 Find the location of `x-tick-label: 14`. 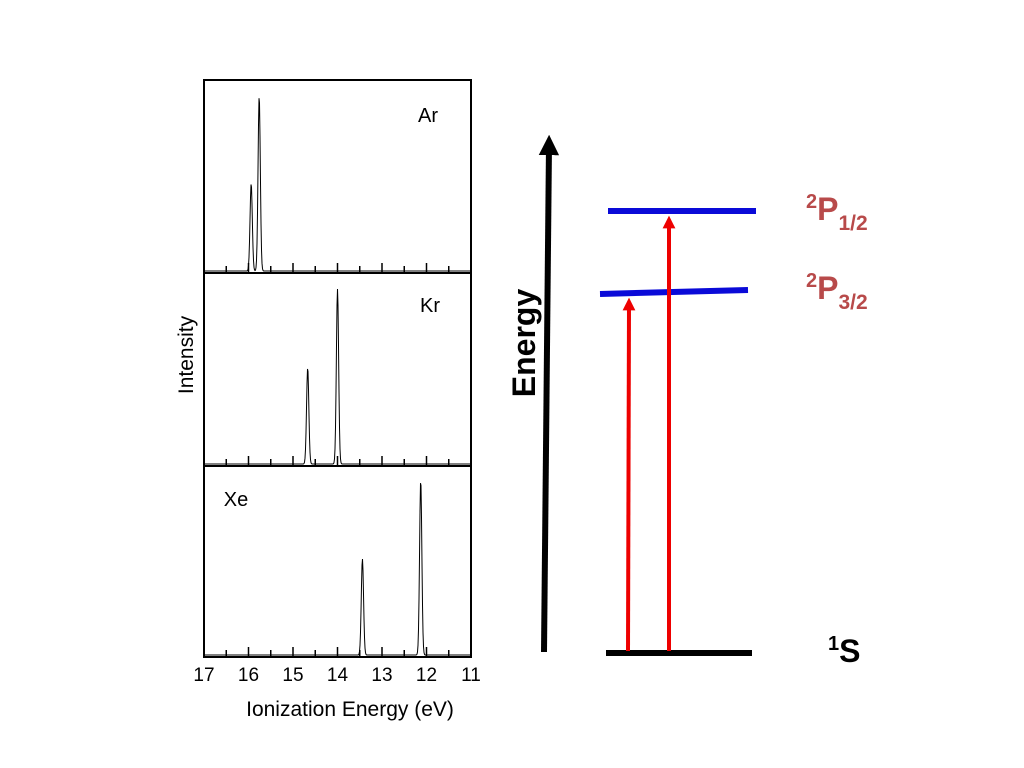

x-tick-label: 14 is located at coordinates (338, 675).